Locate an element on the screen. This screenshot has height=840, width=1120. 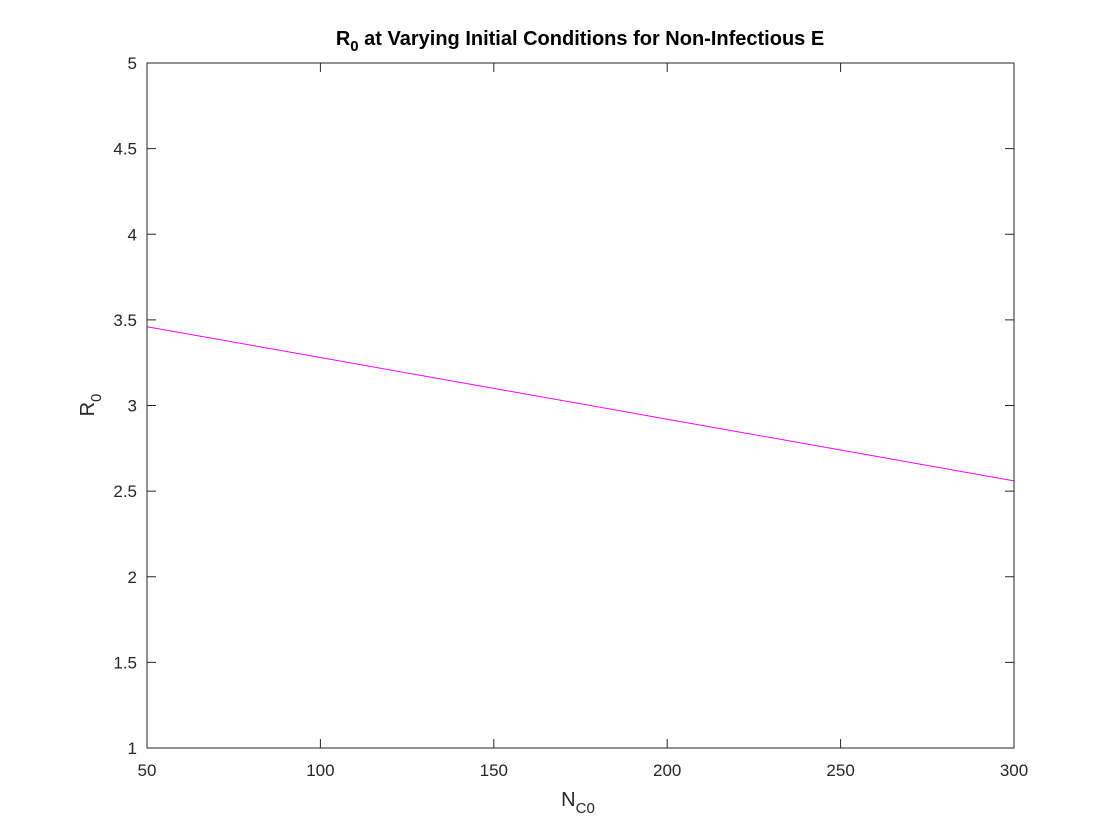
series-line is located at coordinates (580, 404).